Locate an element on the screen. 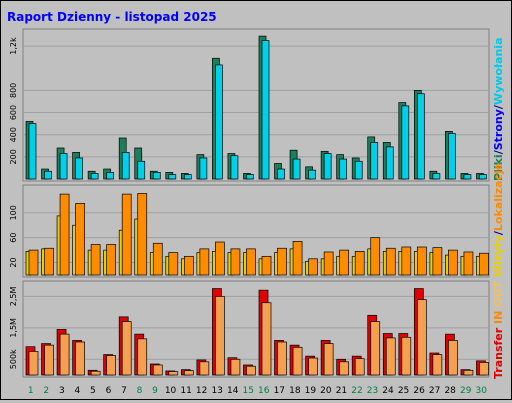  legend-part: IN is located at coordinates (498, 317).